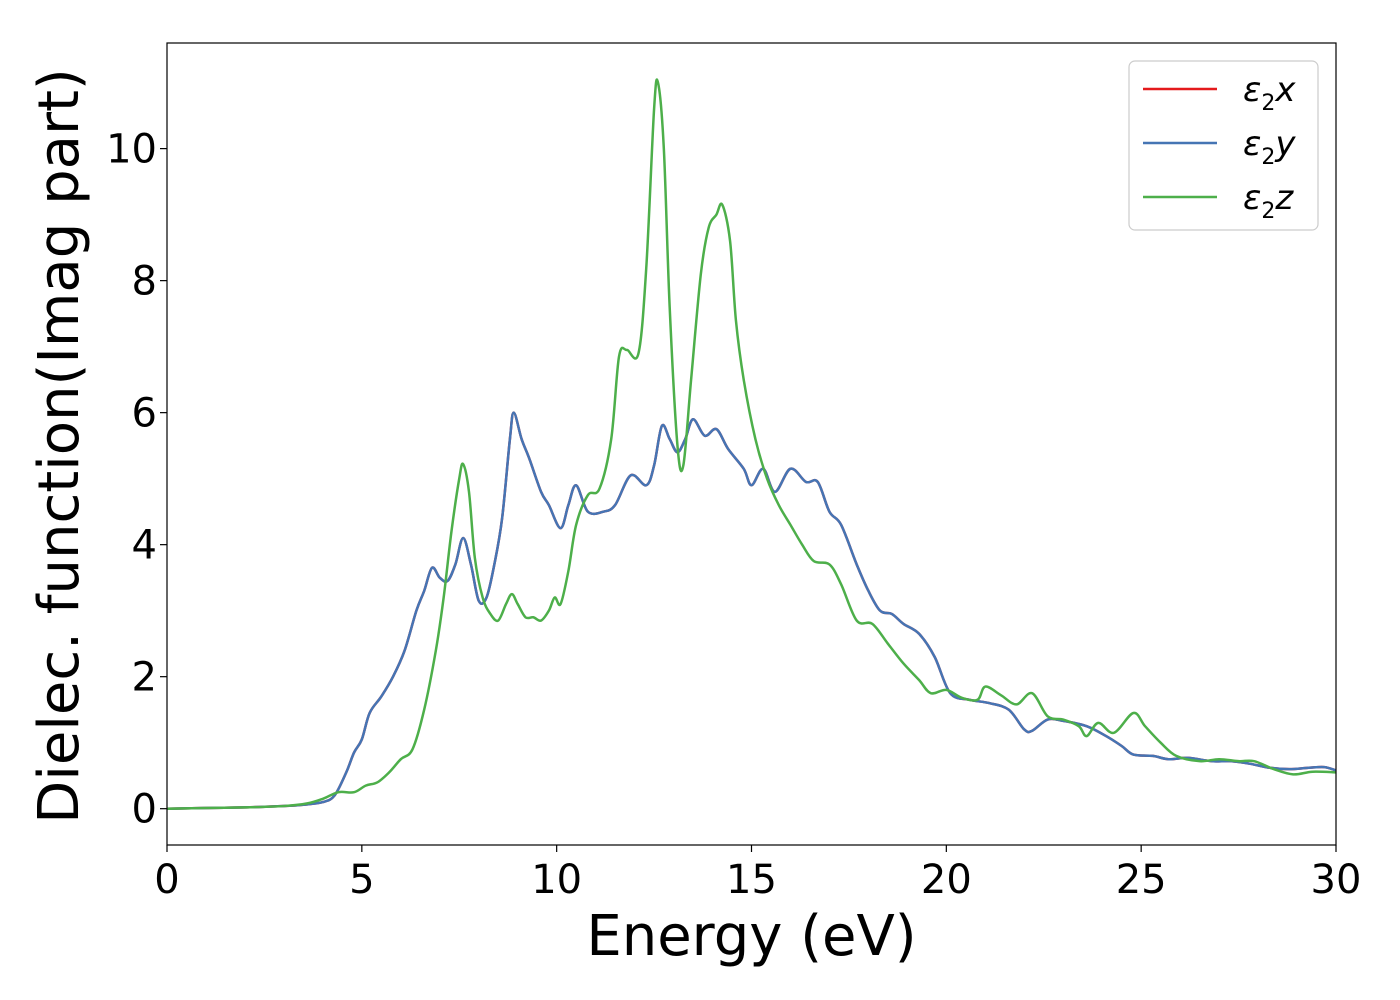 The image size is (1400, 1000). Describe the element at coordinates (144, 678) in the screenshot. I see `y-tick-label: 2` at that location.